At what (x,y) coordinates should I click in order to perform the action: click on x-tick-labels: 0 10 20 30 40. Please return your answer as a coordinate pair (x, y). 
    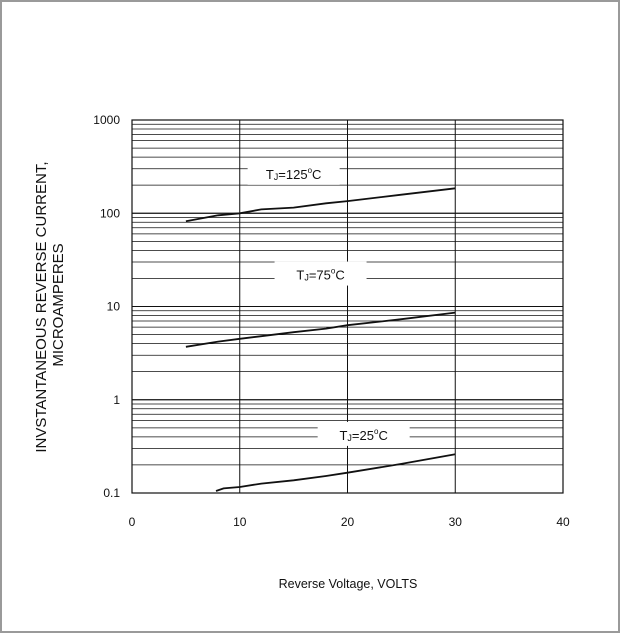
    Looking at the image, I should click on (349, 522).